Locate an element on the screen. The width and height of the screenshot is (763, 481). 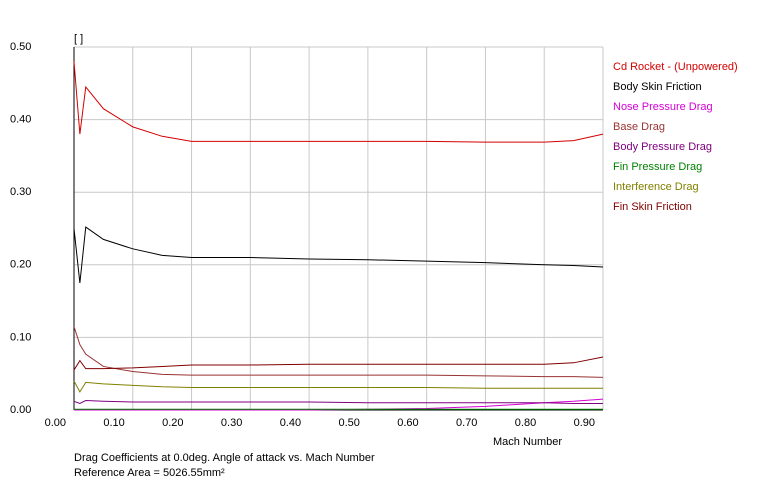
legend-entry: Fin Skin Friction is located at coordinates (652, 207).